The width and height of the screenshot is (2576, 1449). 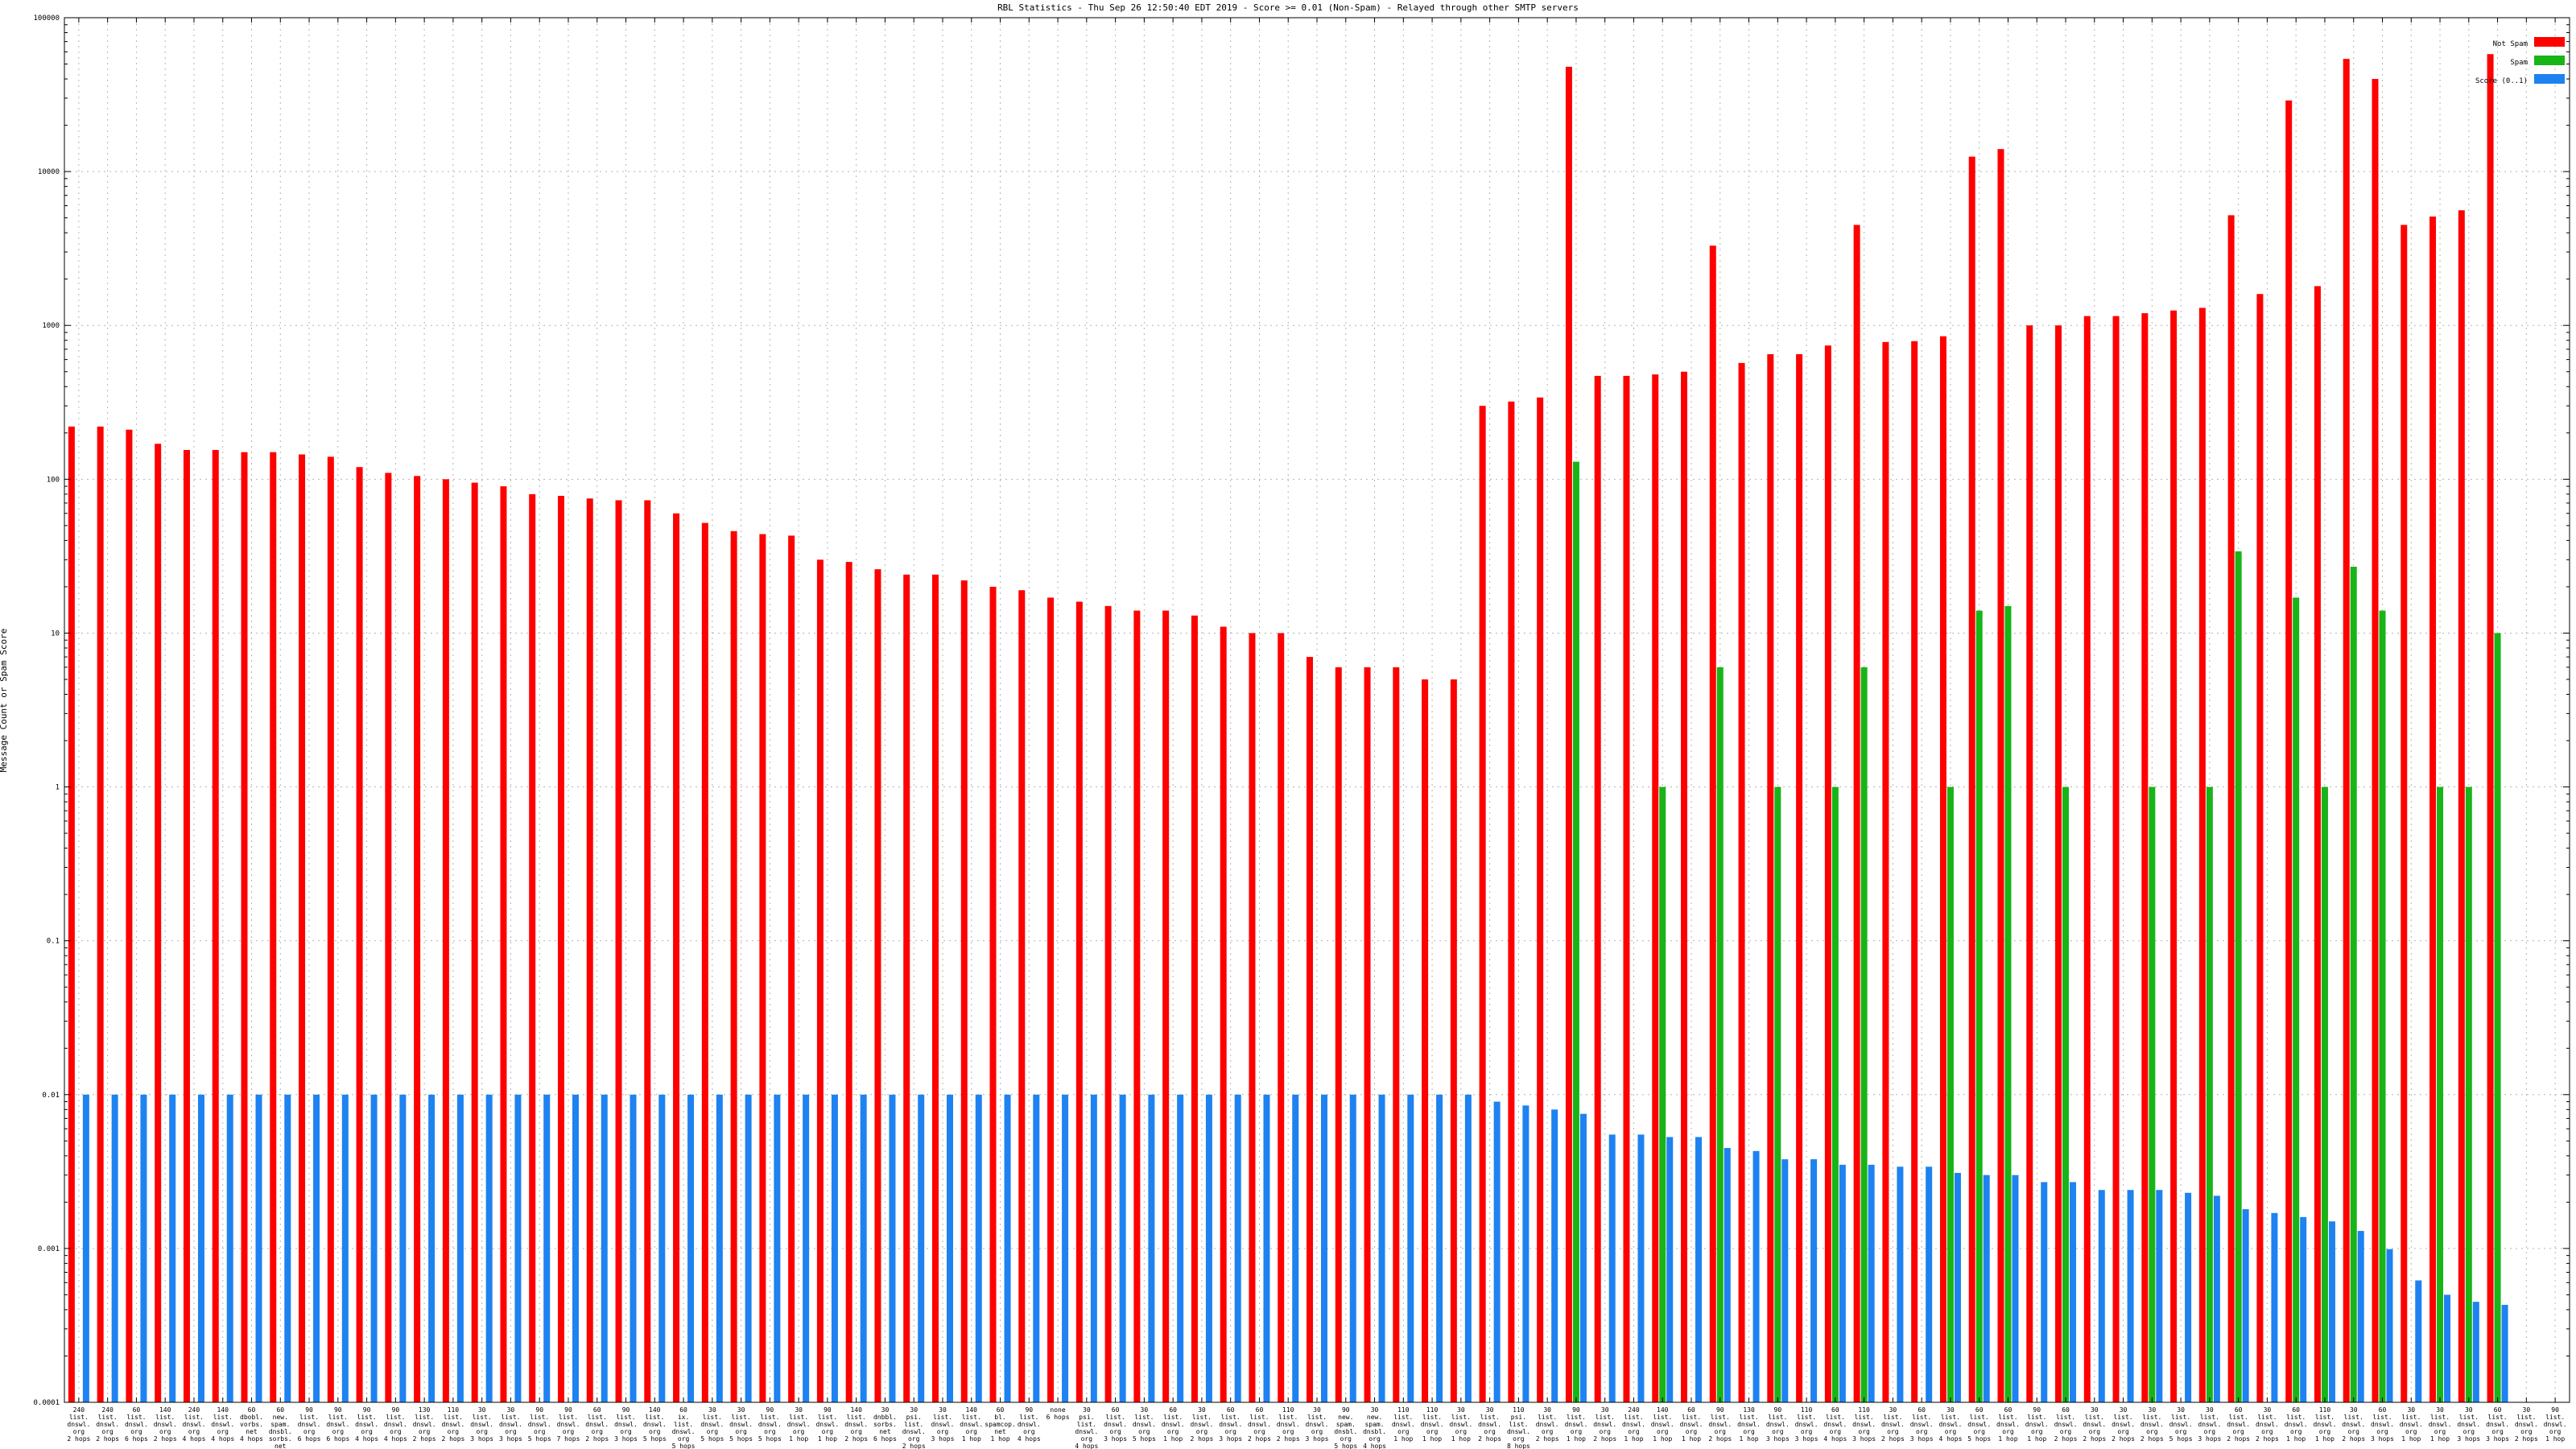 What do you see at coordinates (999, 1417) in the screenshot?
I see `x-tick-label: bl.` at bounding box center [999, 1417].